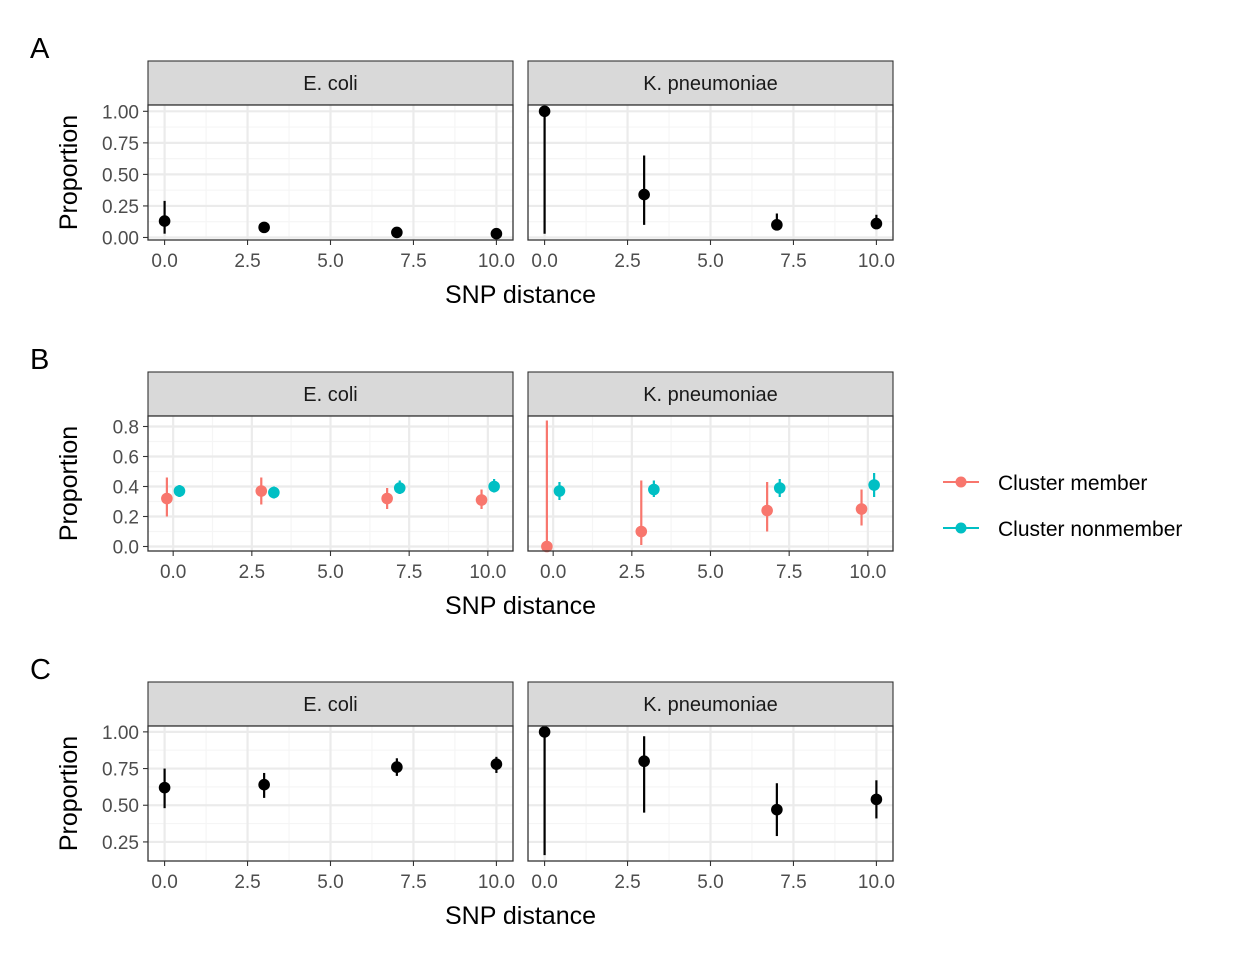 This screenshot has height=960, width=1248. What do you see at coordinates (120, 144) in the screenshot?
I see `y-tick-label: 0.75` at bounding box center [120, 144].